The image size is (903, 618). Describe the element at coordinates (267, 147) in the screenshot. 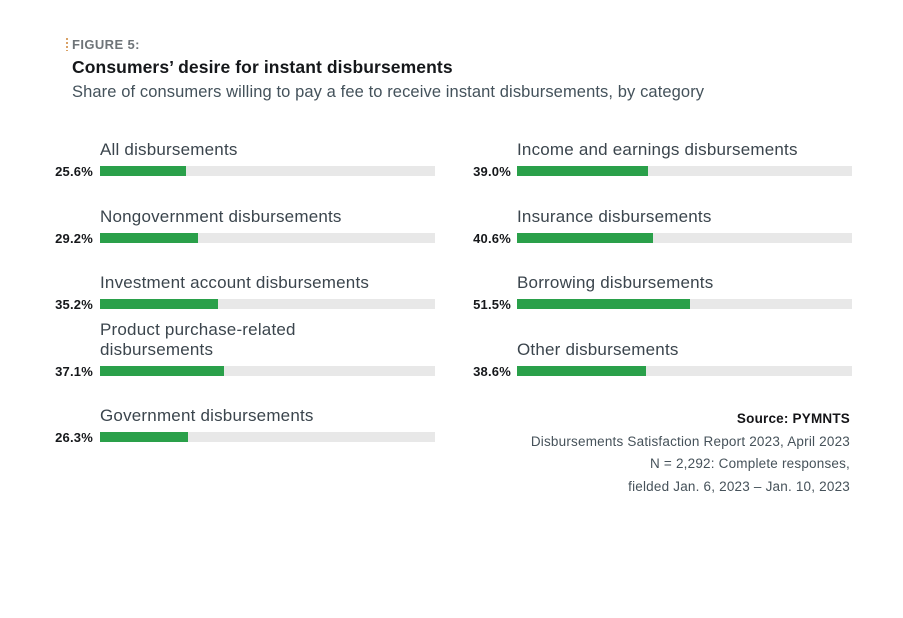

I see `bar-row-all-disbursements: All disbursements` at that location.